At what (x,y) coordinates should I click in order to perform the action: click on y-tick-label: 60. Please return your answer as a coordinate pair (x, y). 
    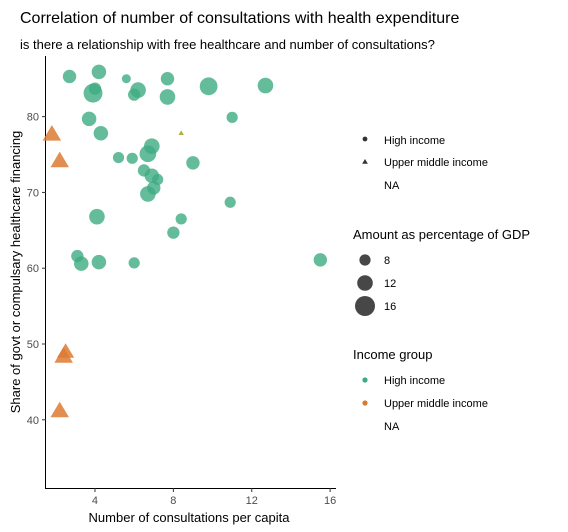
    Looking at the image, I should click on (33, 269).